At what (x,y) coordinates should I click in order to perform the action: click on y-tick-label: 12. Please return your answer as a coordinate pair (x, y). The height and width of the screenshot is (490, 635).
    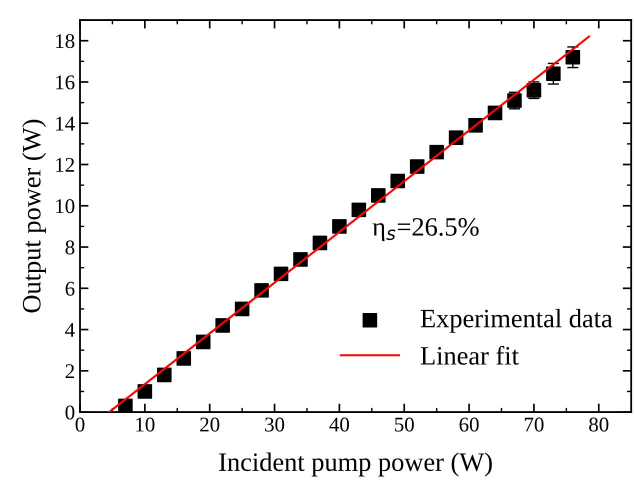
    Looking at the image, I should click on (65, 165).